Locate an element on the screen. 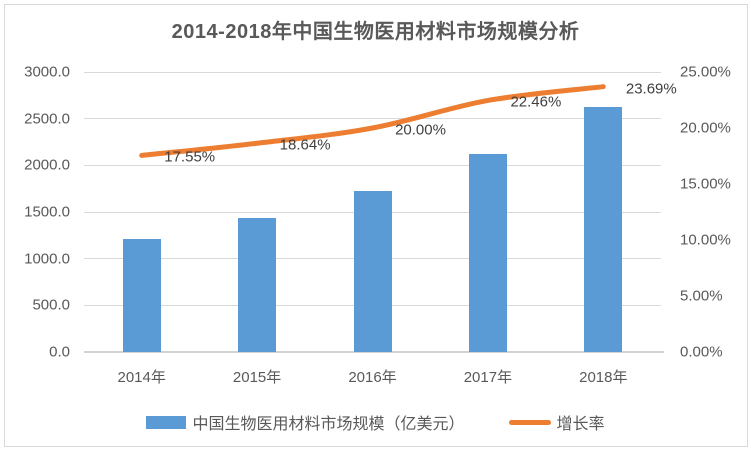 The image size is (751, 451). y-axis-left-tick-label: 2500.0 is located at coordinates (47, 119).